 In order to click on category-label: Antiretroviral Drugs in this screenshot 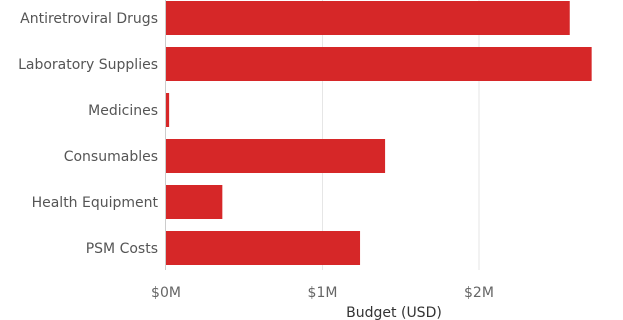, I will do `click(89, 19)`.